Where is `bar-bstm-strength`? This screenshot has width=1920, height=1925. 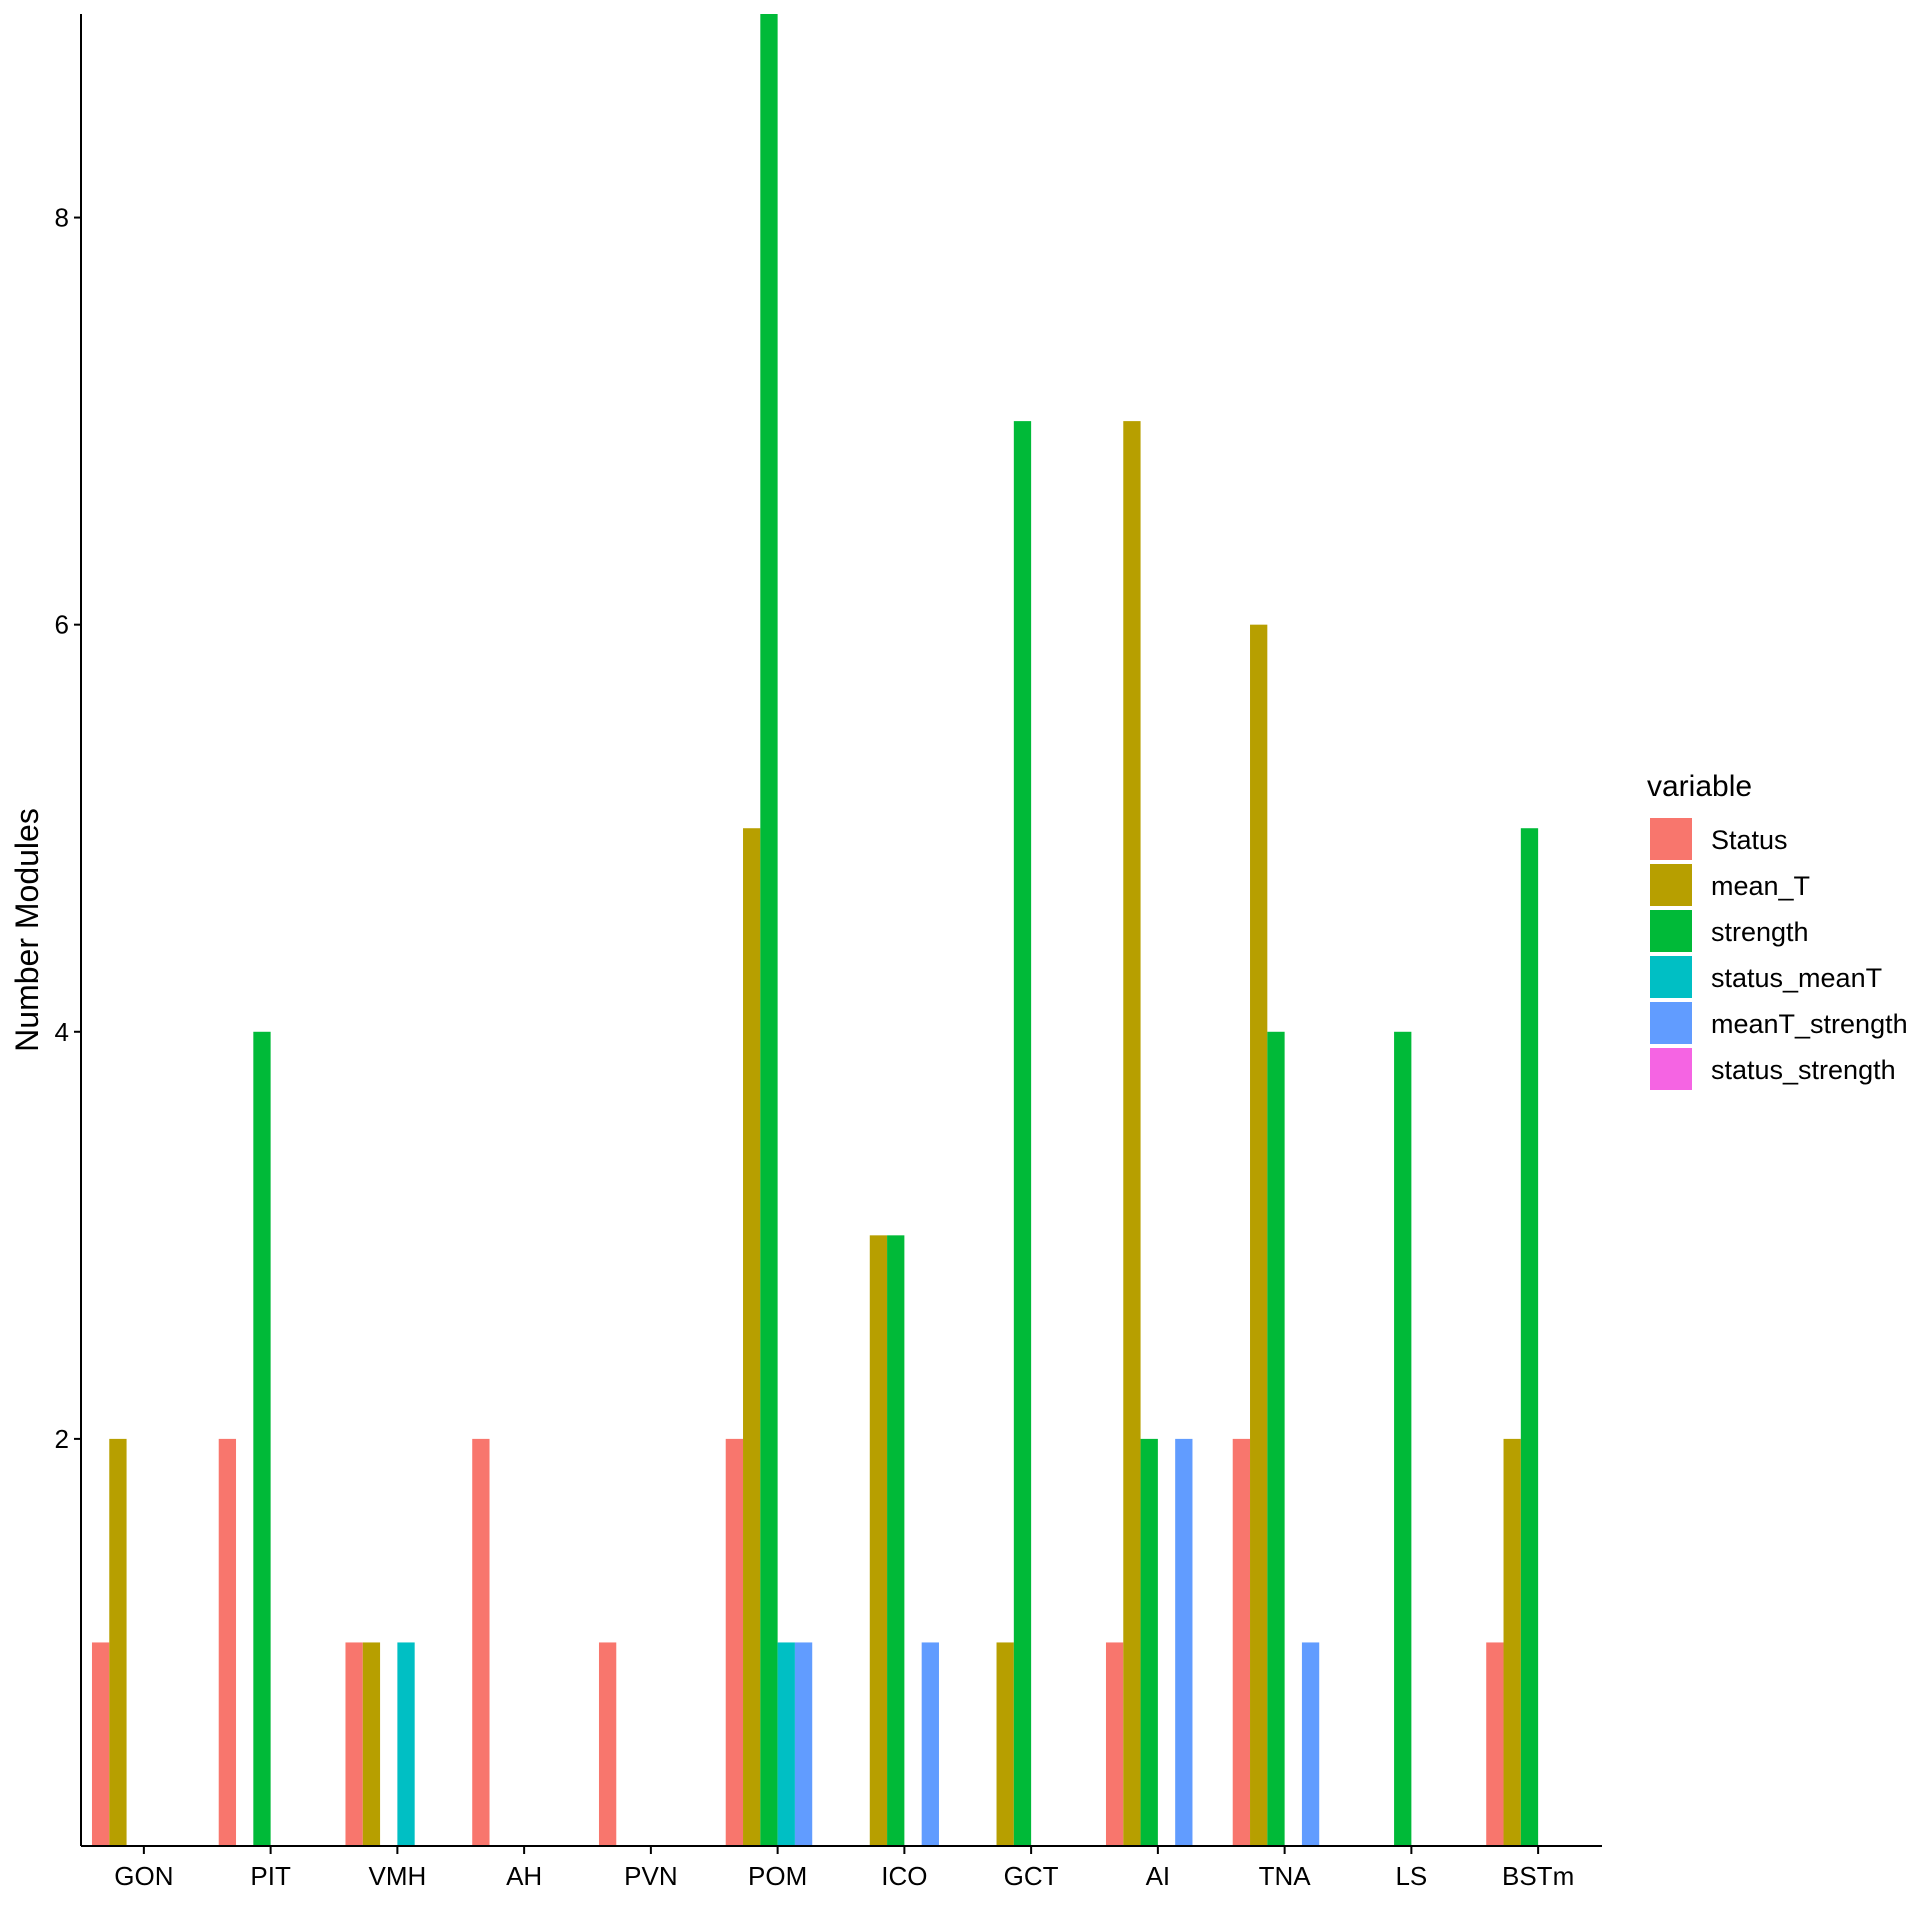
bar-bstm-strength is located at coordinates (1529, 1337).